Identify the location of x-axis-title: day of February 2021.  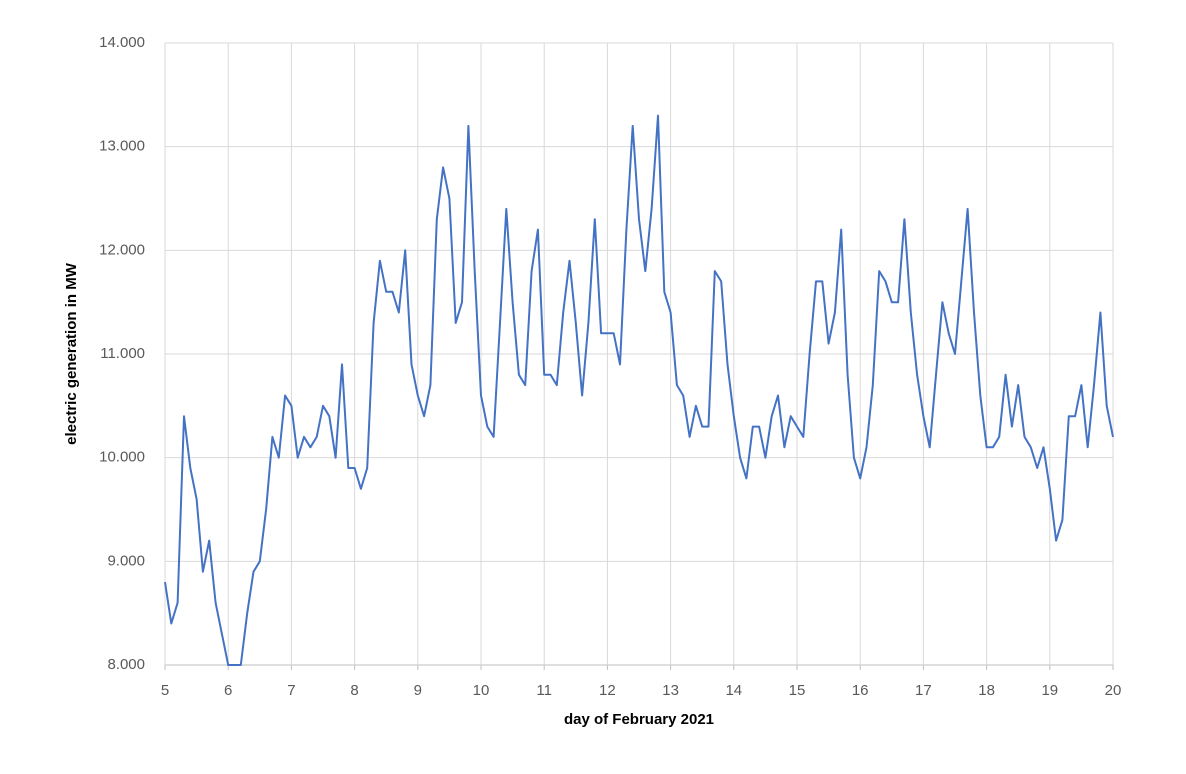
(639, 719).